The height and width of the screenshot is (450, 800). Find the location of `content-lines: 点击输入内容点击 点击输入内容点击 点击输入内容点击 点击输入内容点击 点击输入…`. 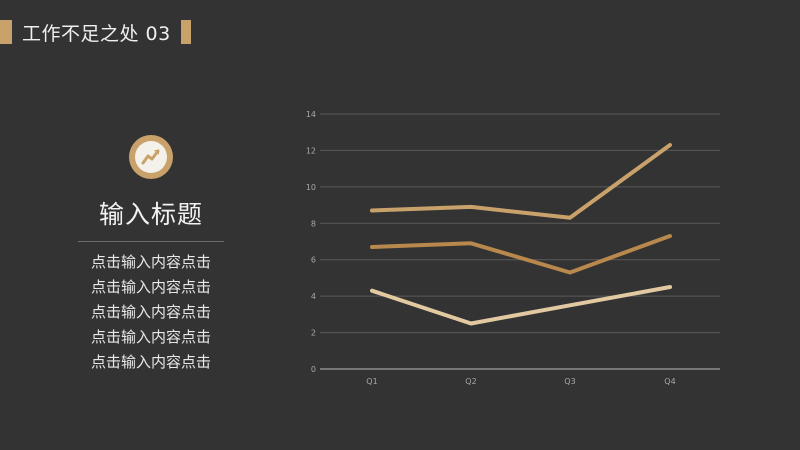

content-lines: 点击输入内容点击 点击输入内容点击 点击输入内容点击 点击输入内容点击 点击输入… is located at coordinates (151, 312).